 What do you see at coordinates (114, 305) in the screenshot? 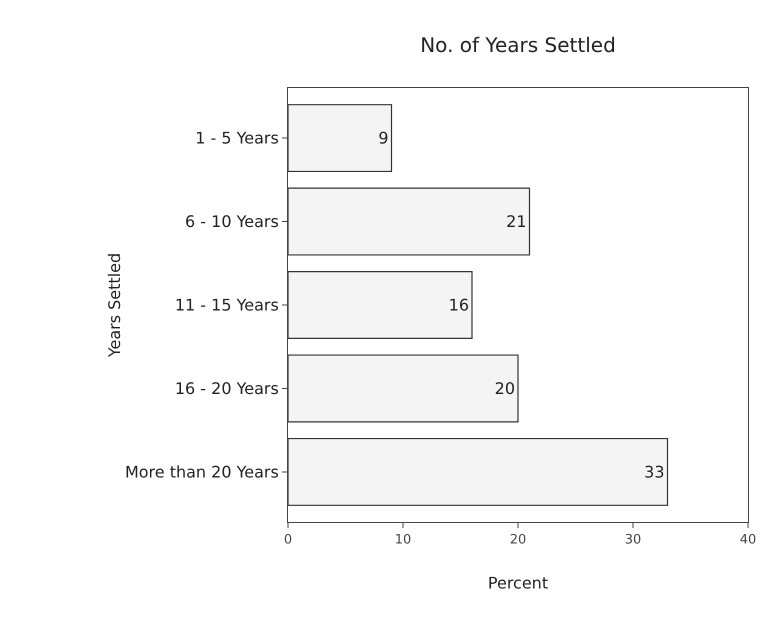
I see `y-axis-title: Years Settled` at bounding box center [114, 305].